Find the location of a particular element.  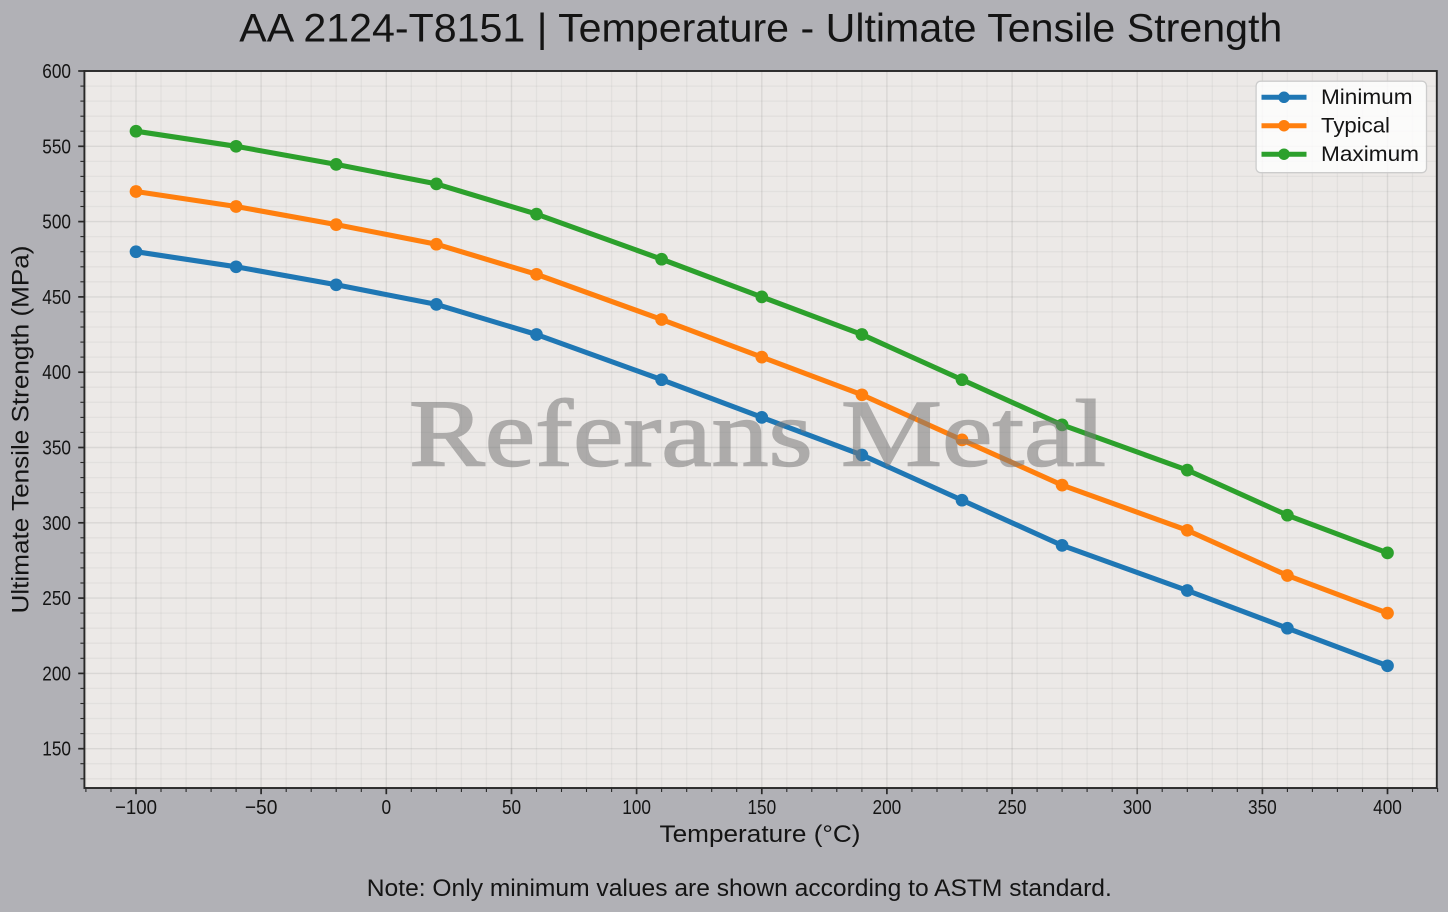

svg-text: 50 is located at coordinates (511, 807).